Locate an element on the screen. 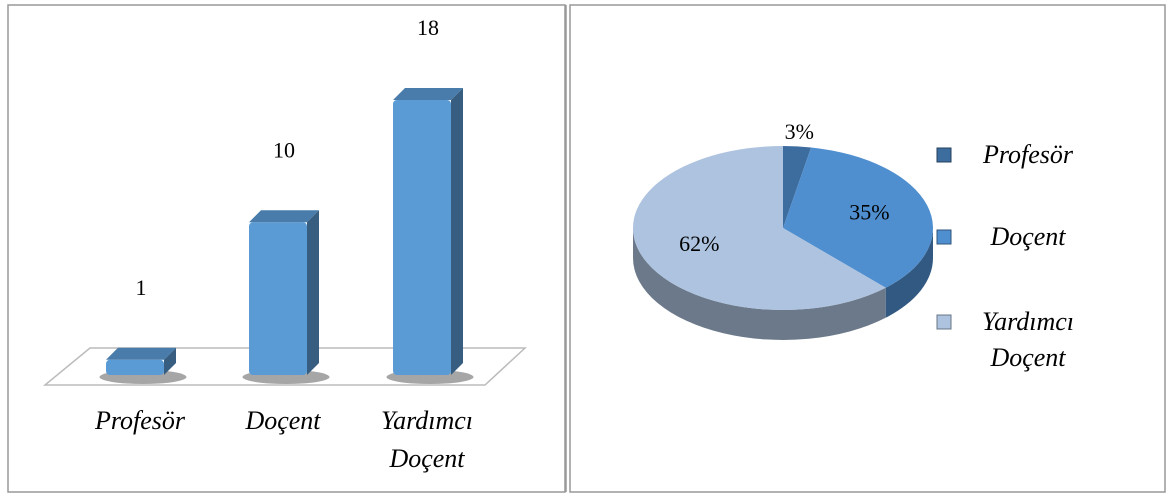 This screenshot has height=497, width=1171. data-label: 35% is located at coordinates (869, 211).